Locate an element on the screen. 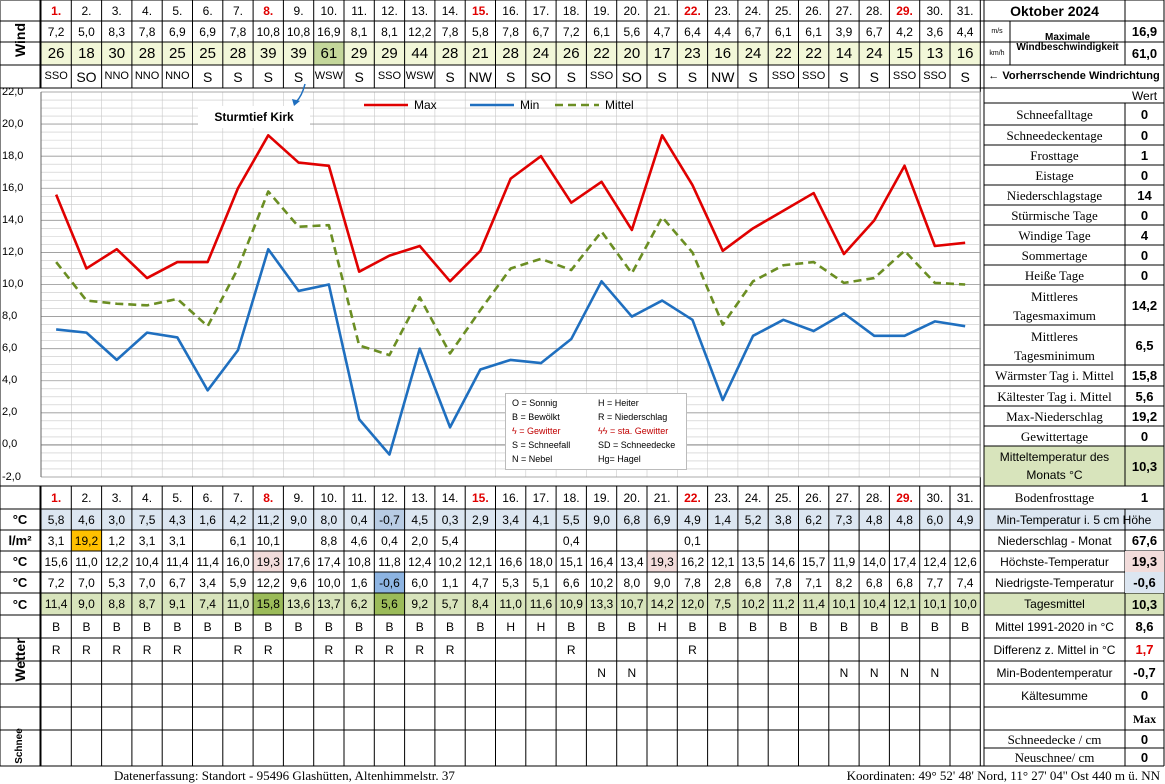 This screenshot has width=1165, height=784. tmean-cell: 10,7 is located at coordinates (632, 604).